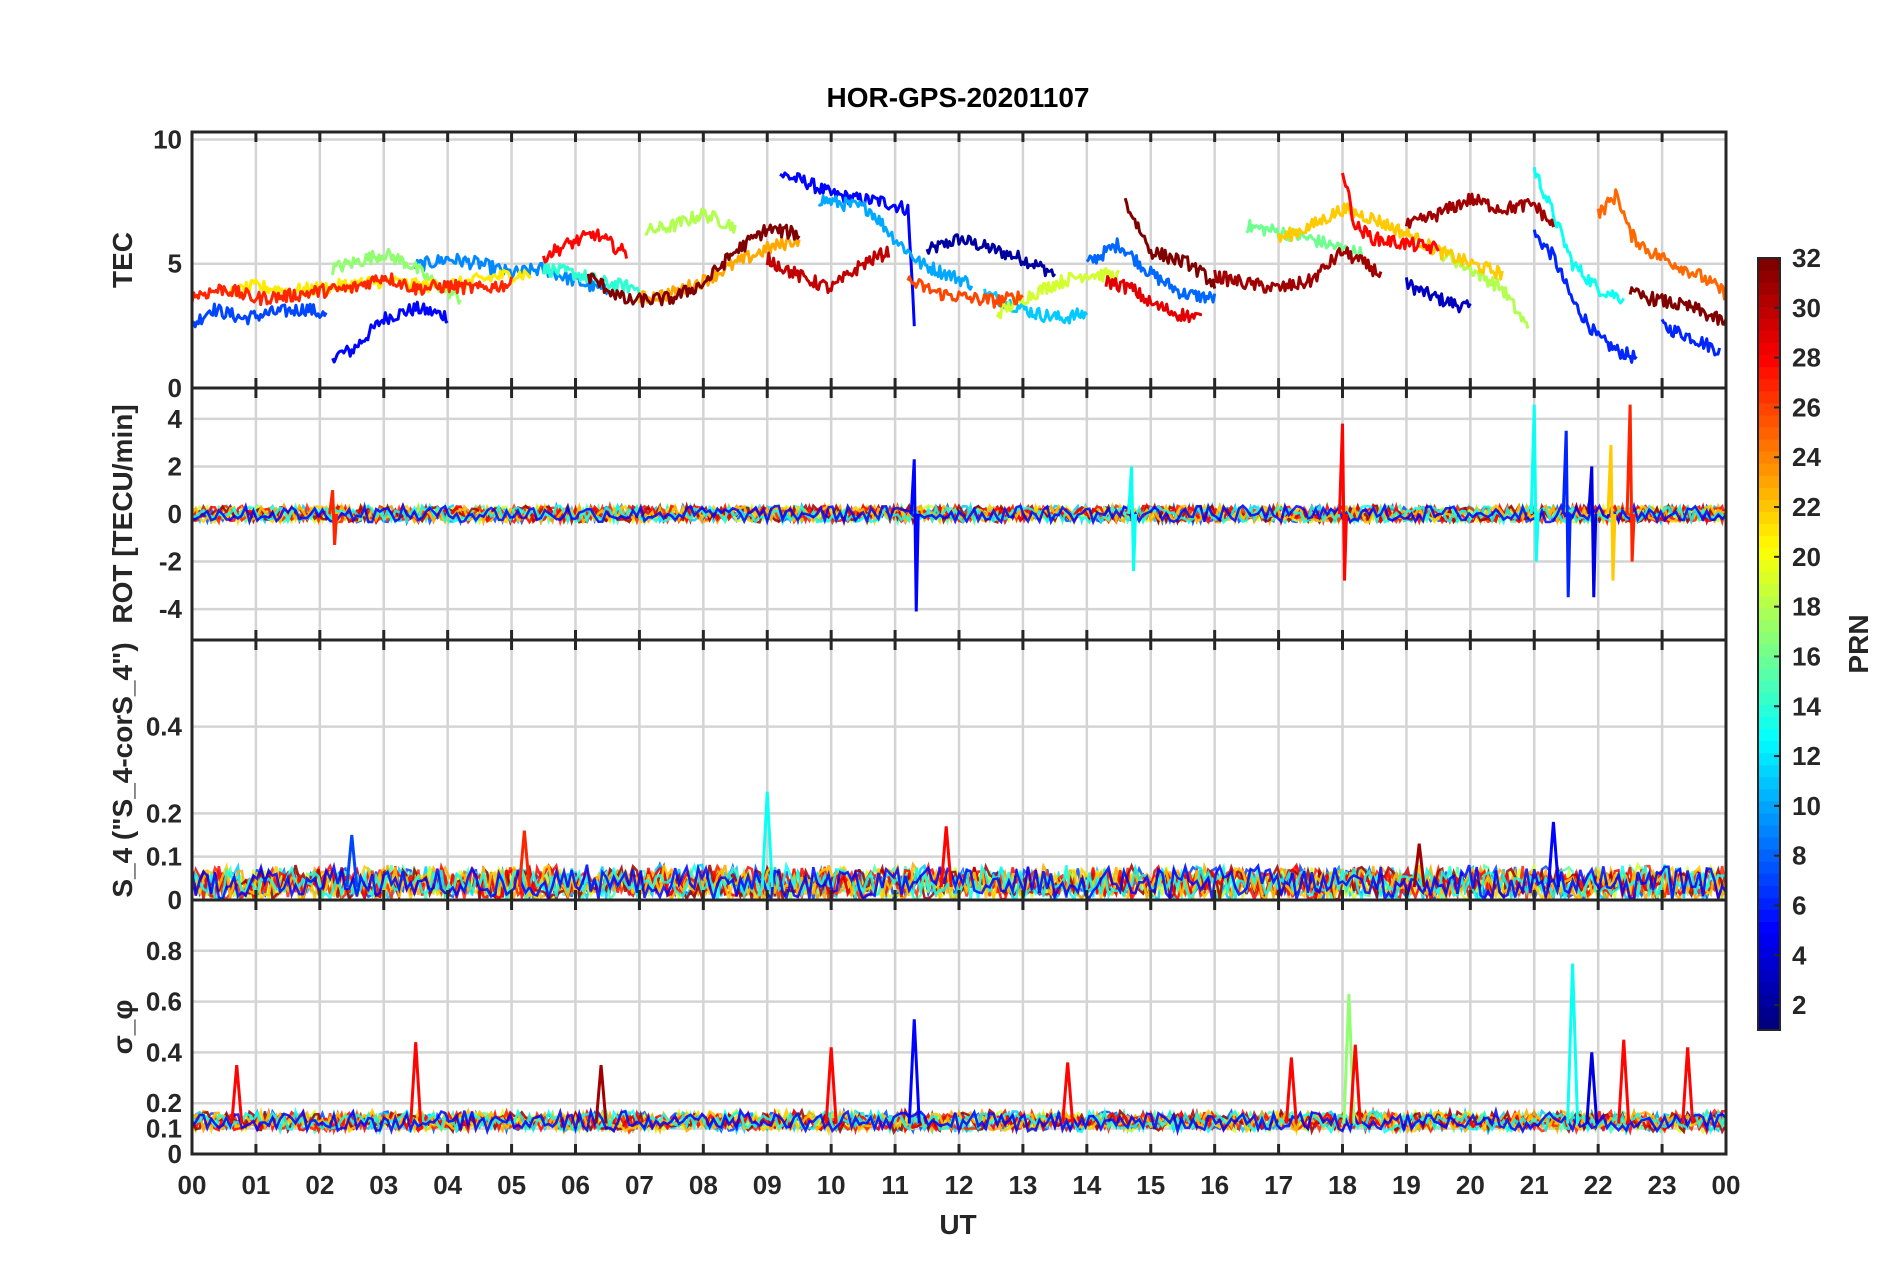  I want to click on x-tick-label: 17, so click(1278, 1185).